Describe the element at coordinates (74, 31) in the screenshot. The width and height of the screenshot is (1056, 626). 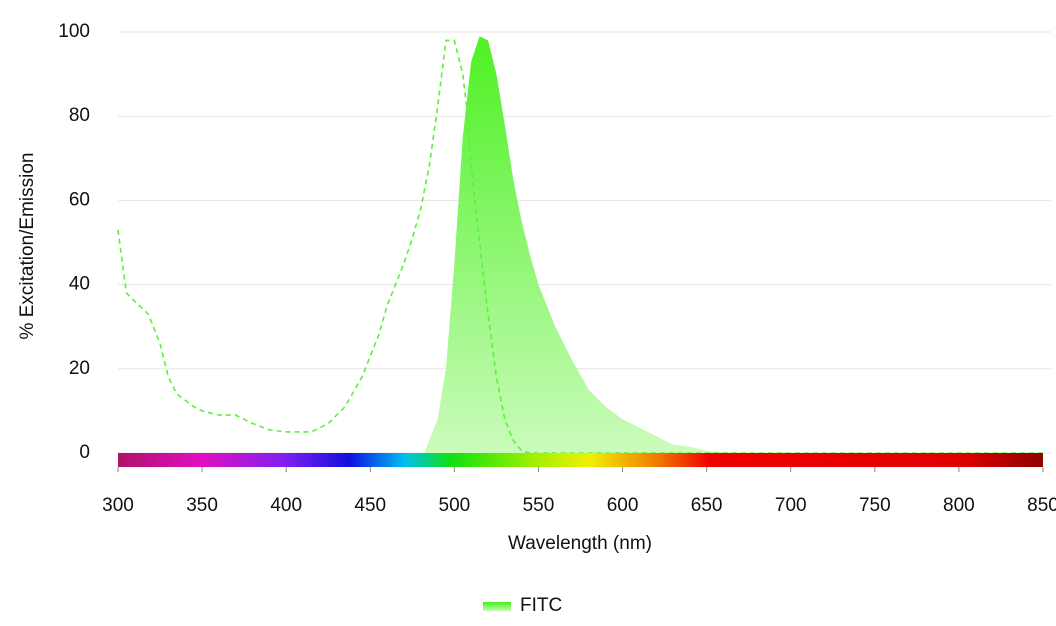
I see `y-tick-label: 100` at that location.